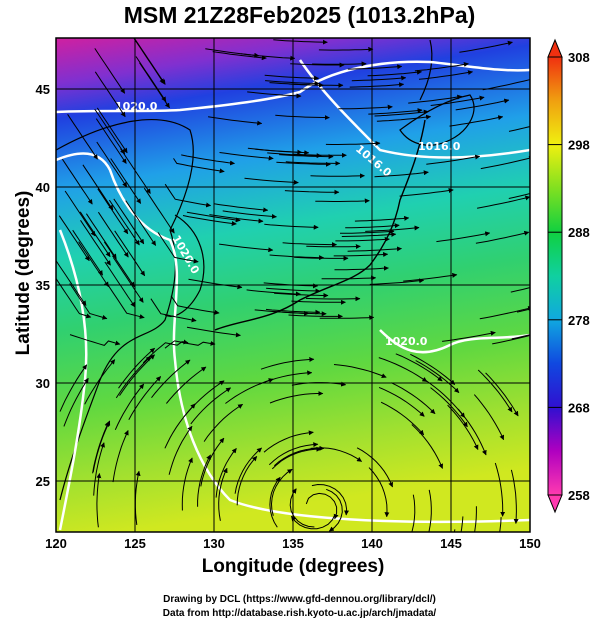 The image size is (599, 625). I want to click on x-axis-label: Longitude (degrees), so click(293, 566).